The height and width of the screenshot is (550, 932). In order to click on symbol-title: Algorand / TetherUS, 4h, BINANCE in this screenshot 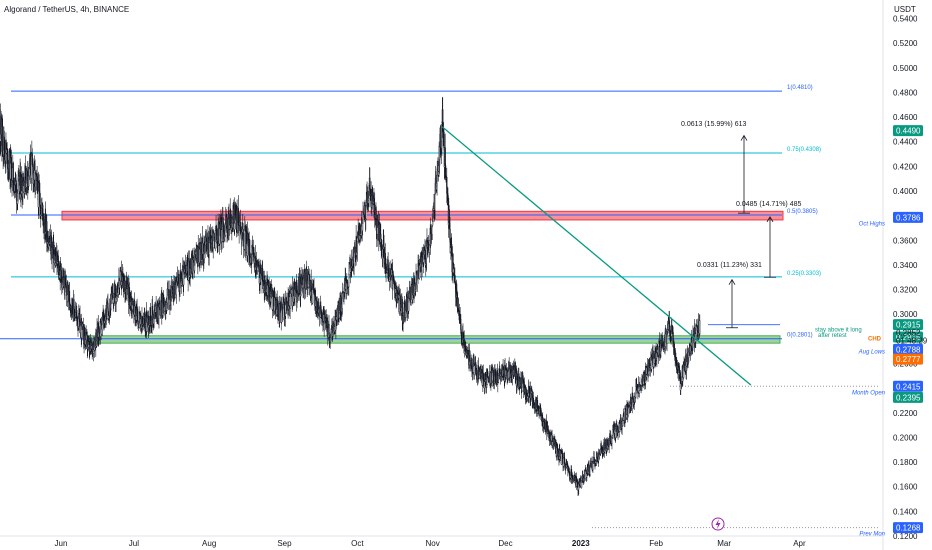, I will do `click(66, 9)`.